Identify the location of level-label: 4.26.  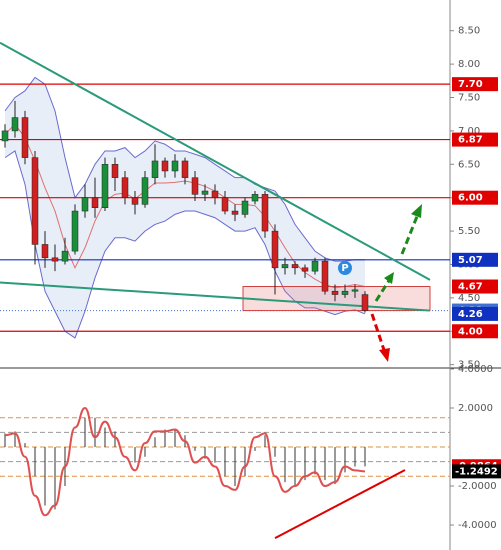
(470, 314).